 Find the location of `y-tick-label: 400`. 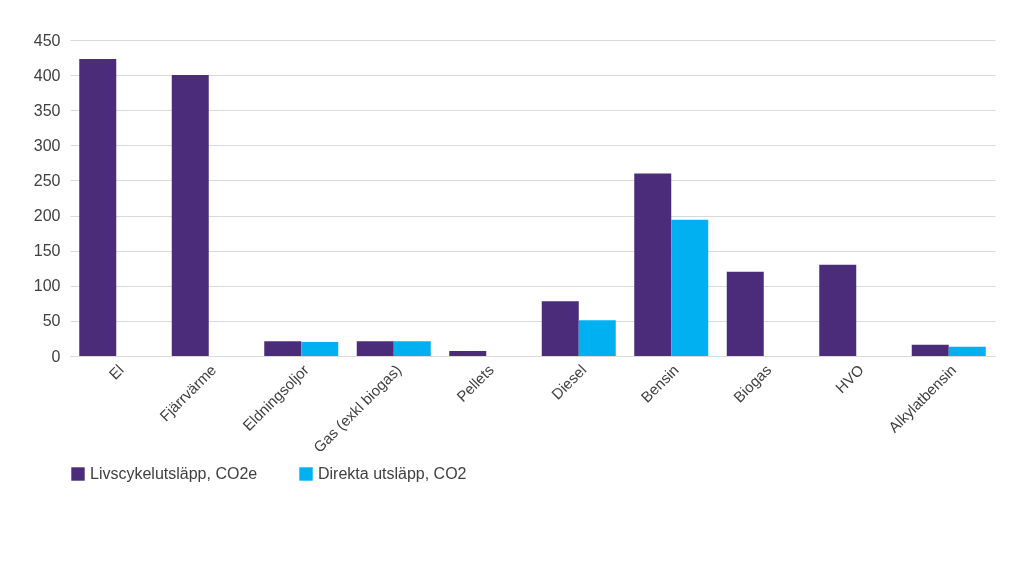

y-tick-label: 400 is located at coordinates (47, 75).